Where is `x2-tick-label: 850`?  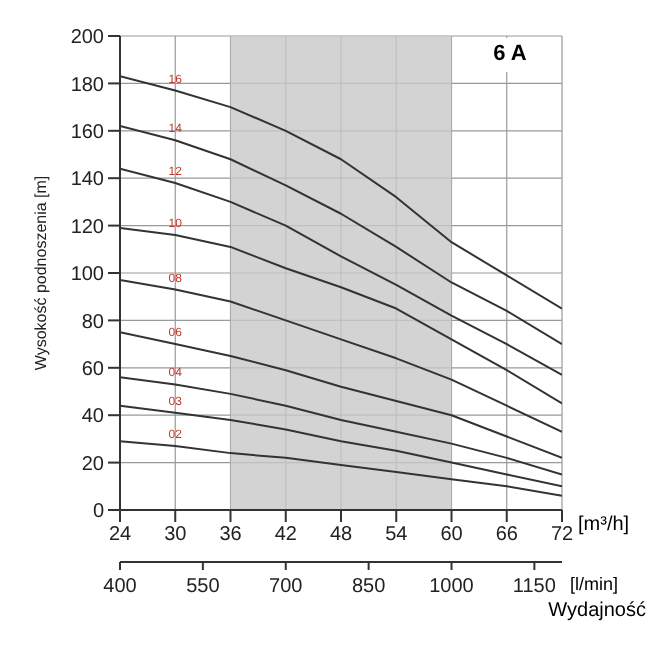 x2-tick-label: 850 is located at coordinates (369, 587).